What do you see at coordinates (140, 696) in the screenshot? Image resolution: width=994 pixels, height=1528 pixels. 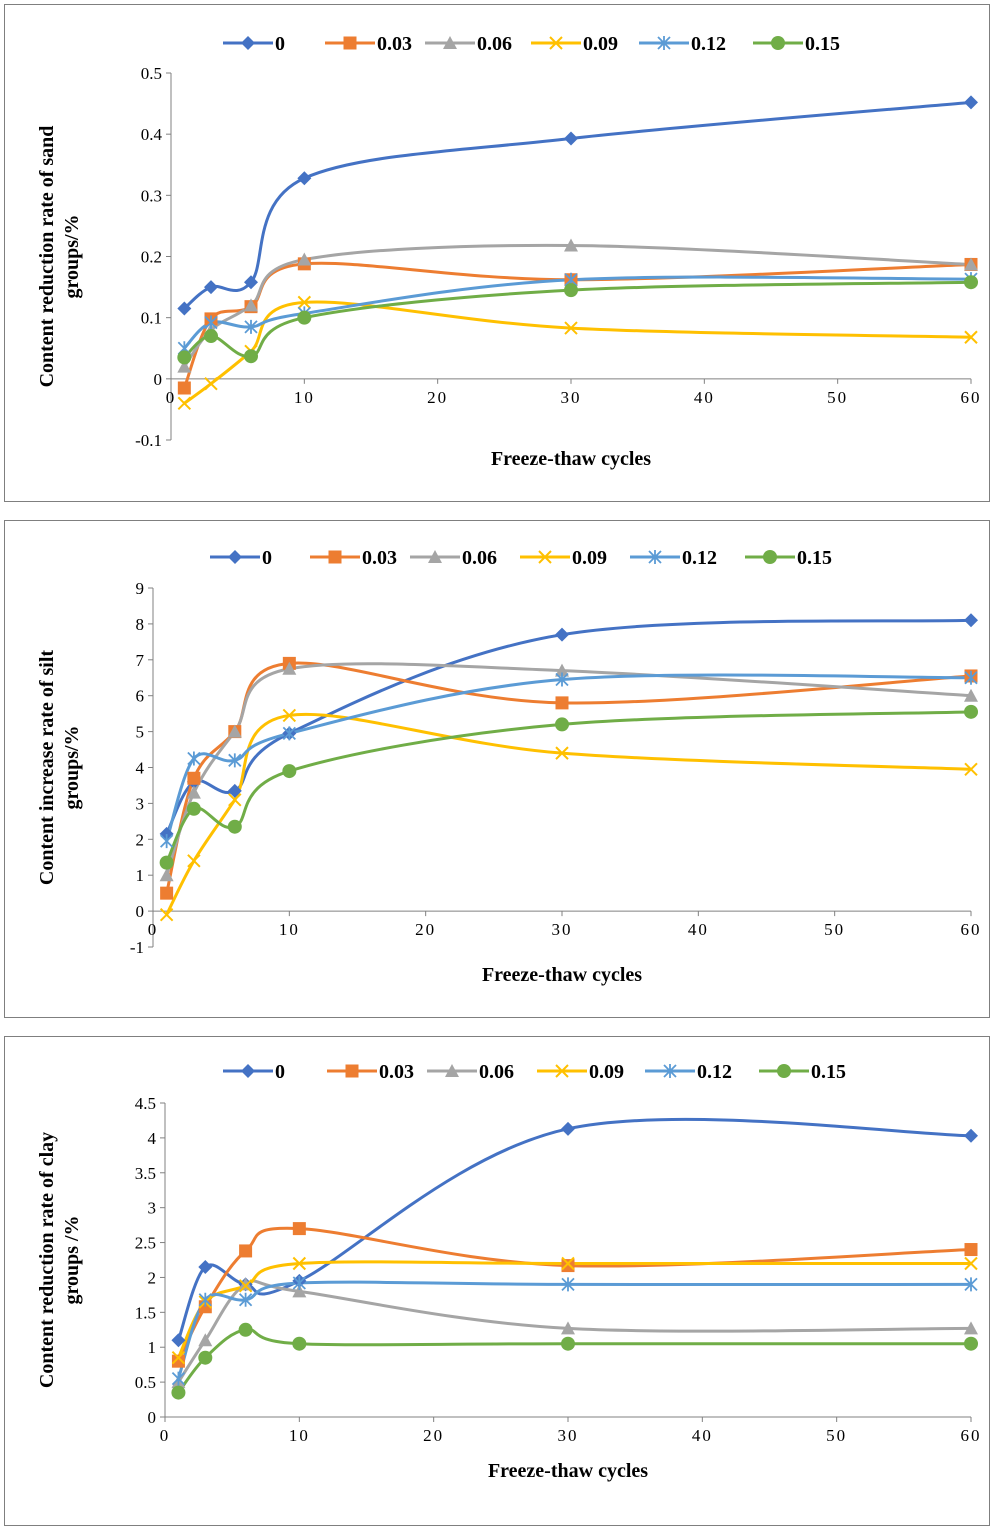 I see `y-tick-label: 6` at bounding box center [140, 696].